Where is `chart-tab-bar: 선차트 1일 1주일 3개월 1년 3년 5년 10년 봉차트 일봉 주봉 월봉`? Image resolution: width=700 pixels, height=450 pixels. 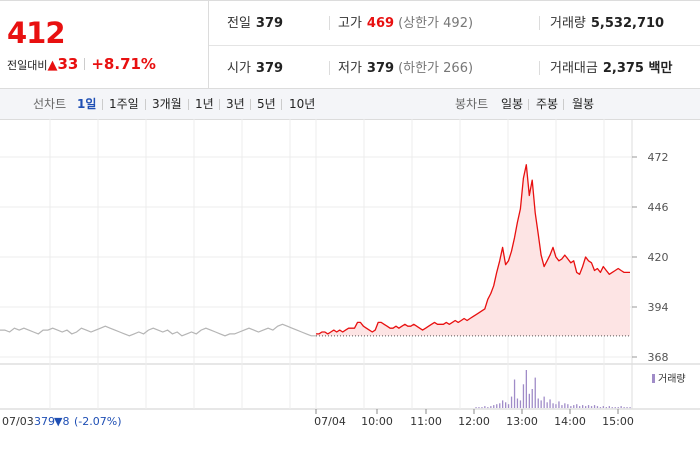 chart-tab-bar: 선차트 1일 1주일 3개월 1년 3년 5년 10년 봉차트 일봉 주봉 월봉 is located at coordinates (350, 104).